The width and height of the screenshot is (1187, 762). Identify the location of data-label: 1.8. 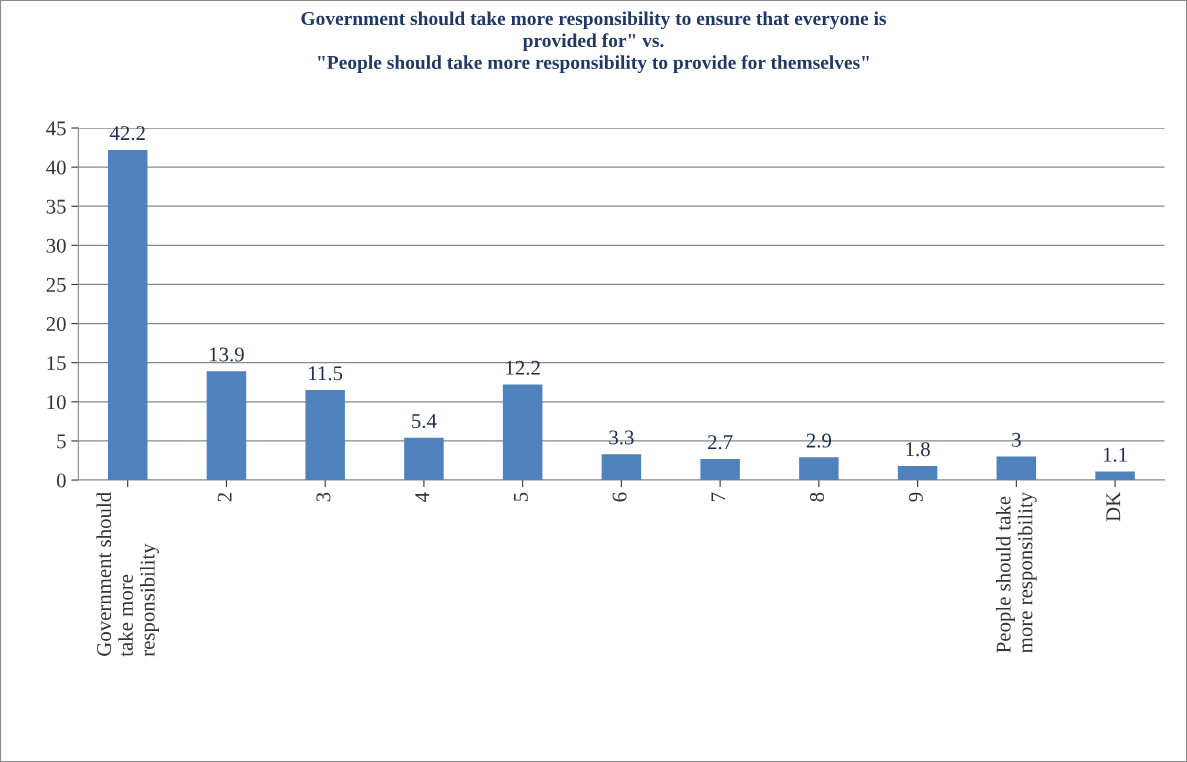
(918, 449).